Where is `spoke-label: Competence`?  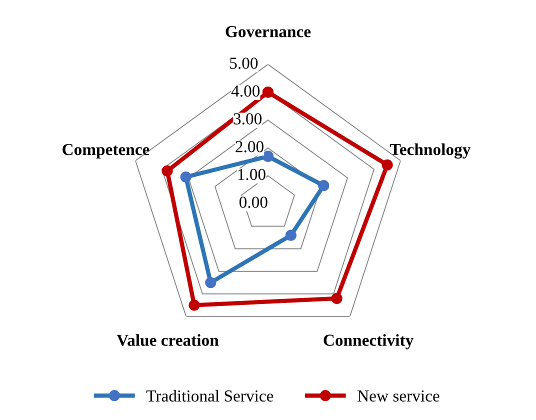
spoke-label: Competence is located at coordinates (106, 151).